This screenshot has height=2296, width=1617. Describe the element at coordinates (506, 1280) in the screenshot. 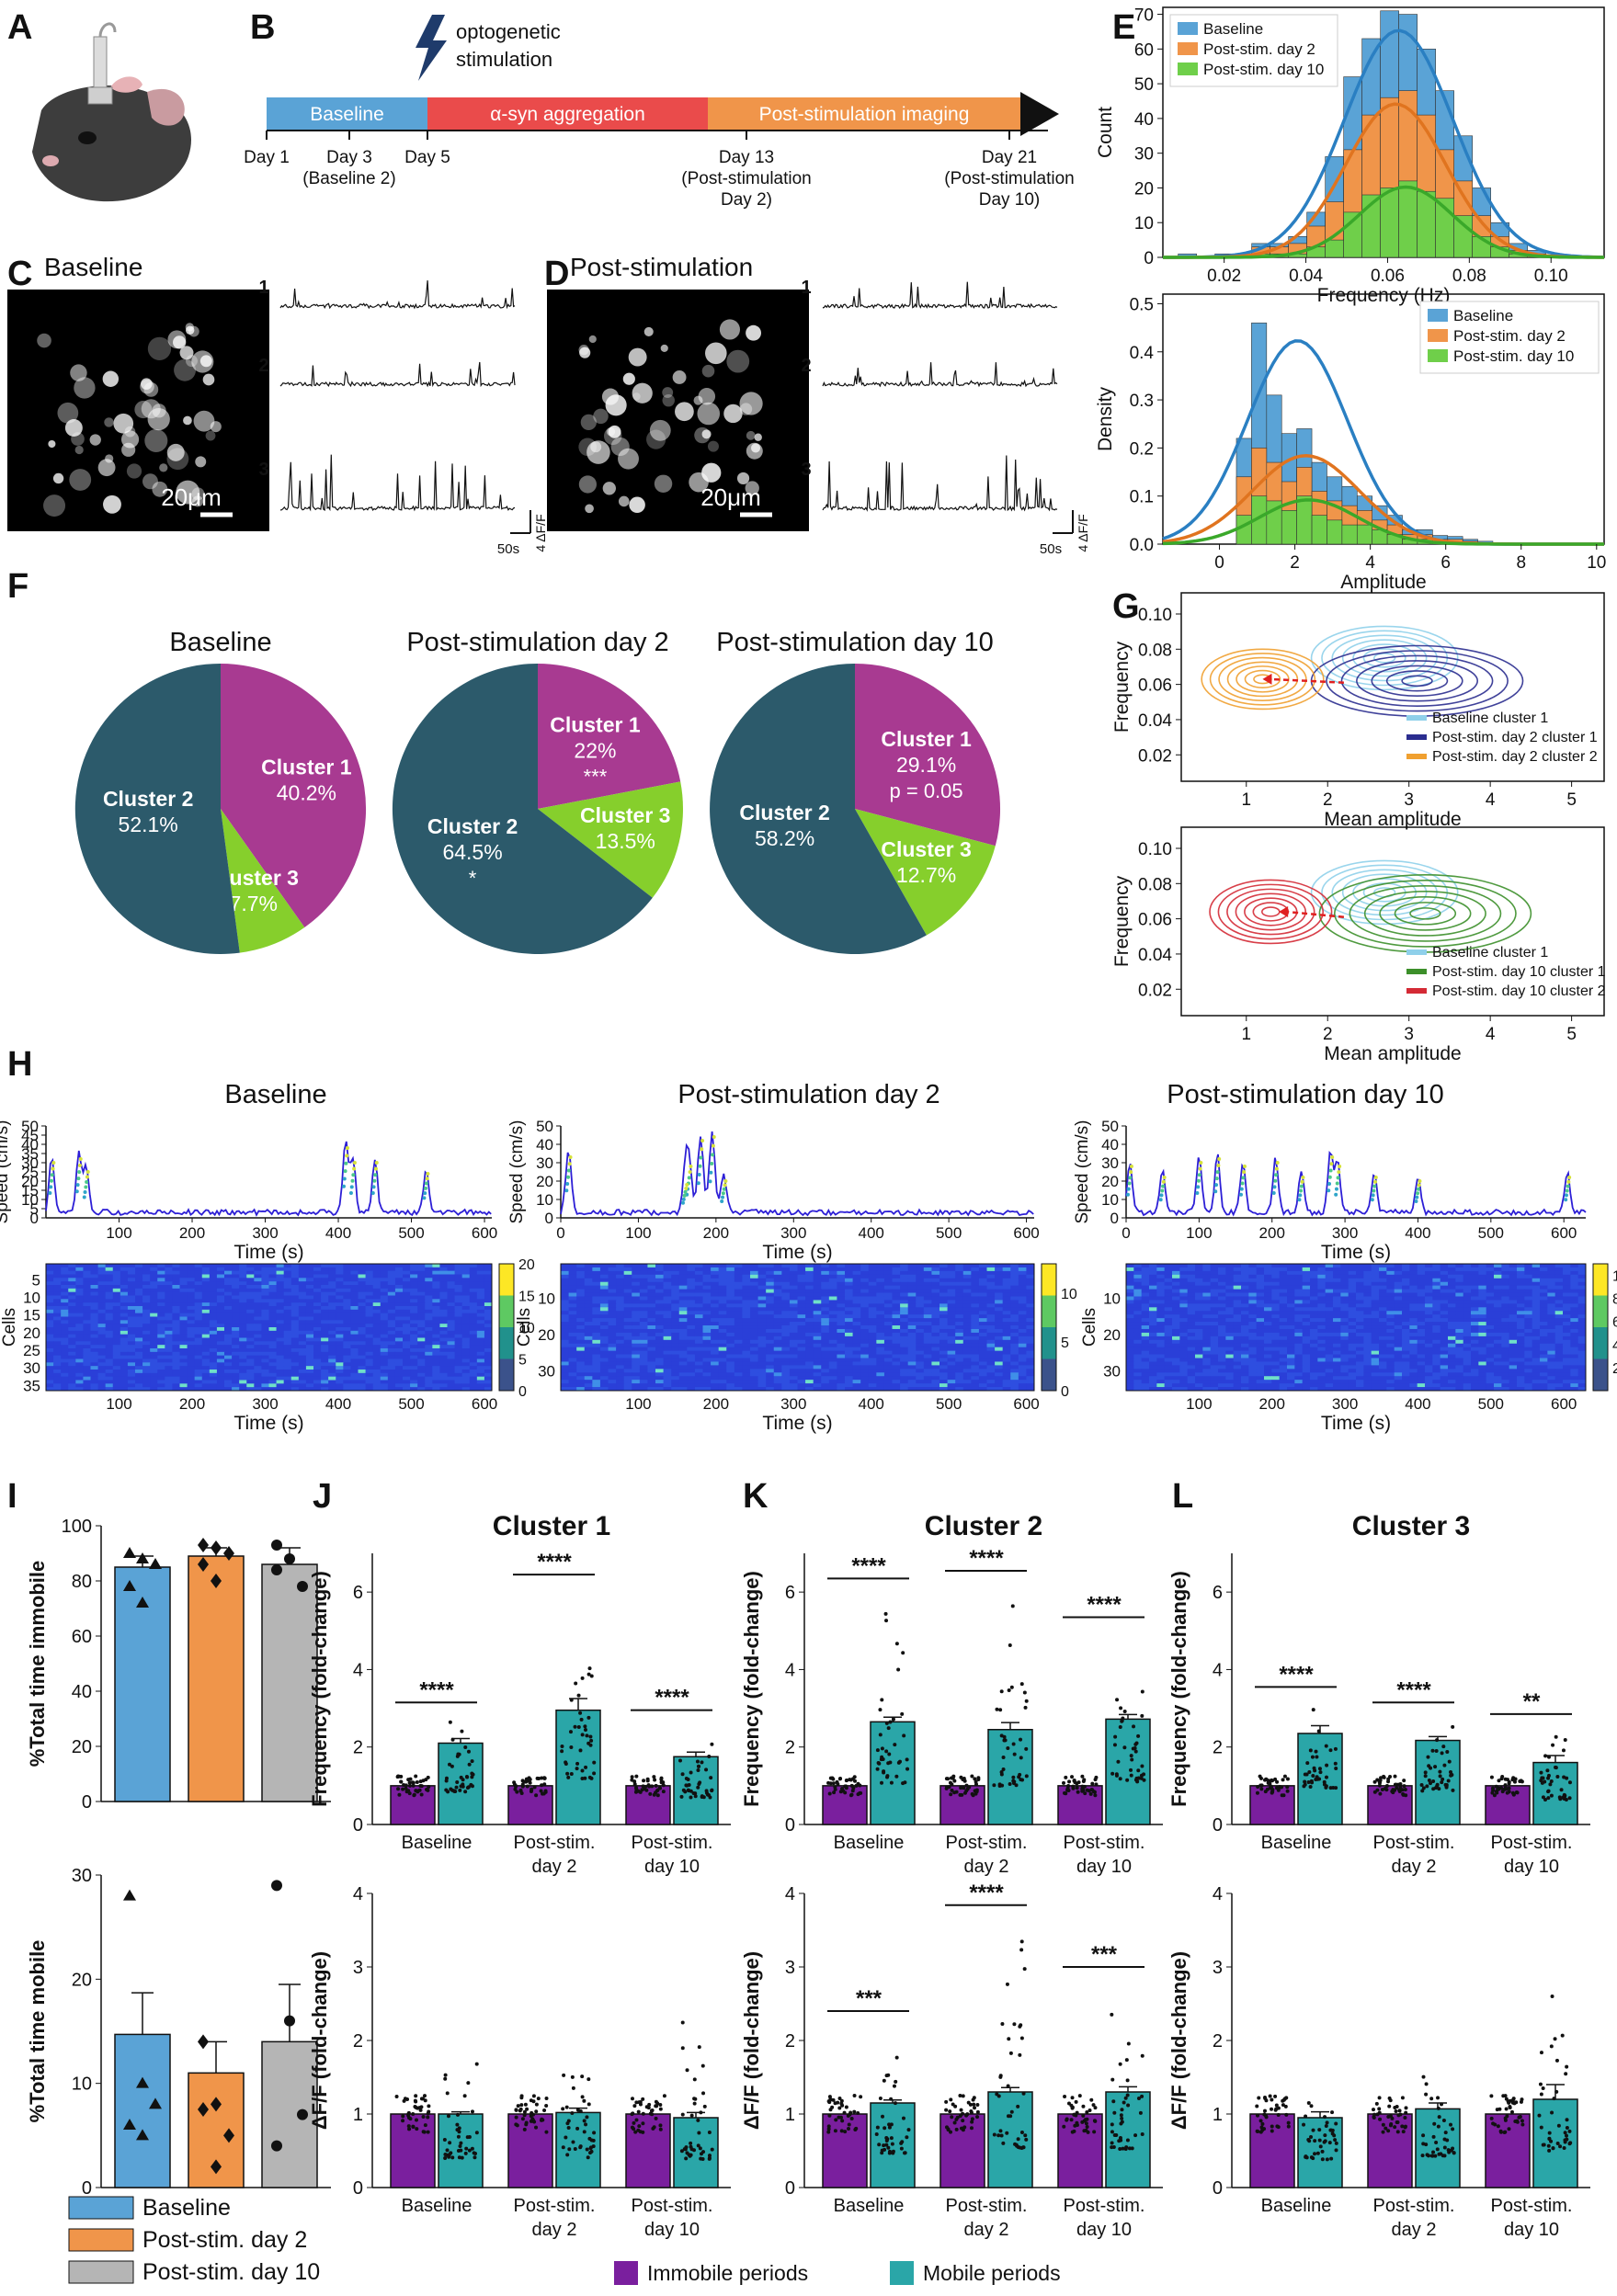

I see `colorbar-segment` at that location.